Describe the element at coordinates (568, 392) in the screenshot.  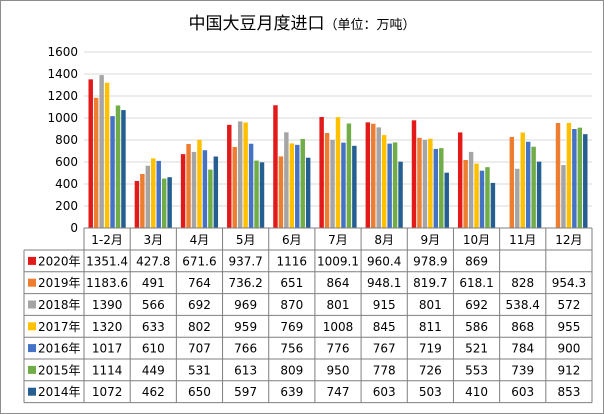
I see `data-label: 853` at that location.